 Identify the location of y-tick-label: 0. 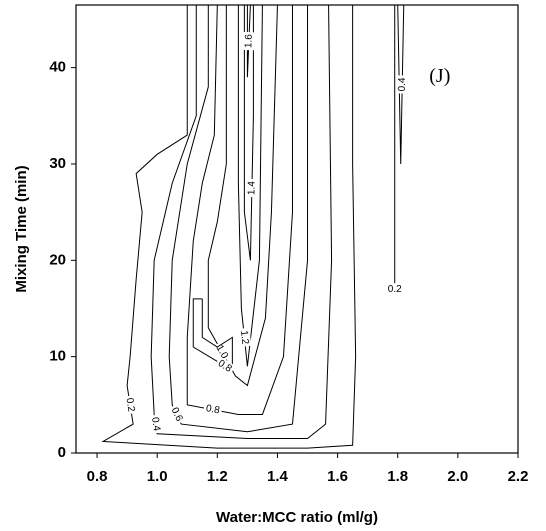
(62, 452).